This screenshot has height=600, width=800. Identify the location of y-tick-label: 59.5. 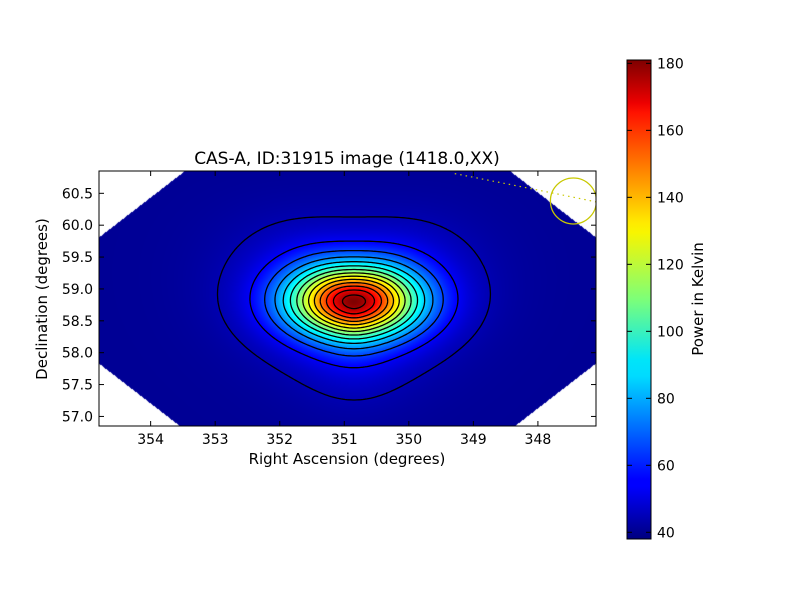
(77, 258).